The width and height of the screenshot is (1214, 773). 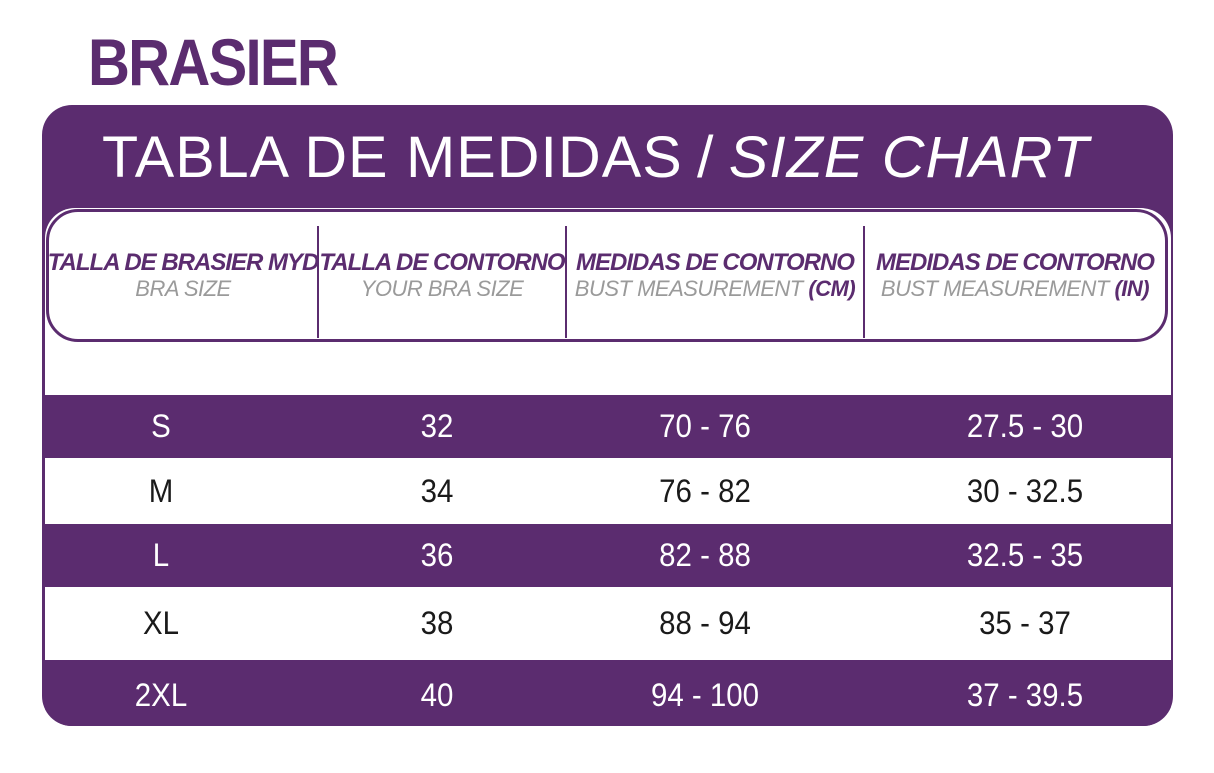 What do you see at coordinates (705, 694) in the screenshot?
I see `cell-bust-cm: 94 - 100` at bounding box center [705, 694].